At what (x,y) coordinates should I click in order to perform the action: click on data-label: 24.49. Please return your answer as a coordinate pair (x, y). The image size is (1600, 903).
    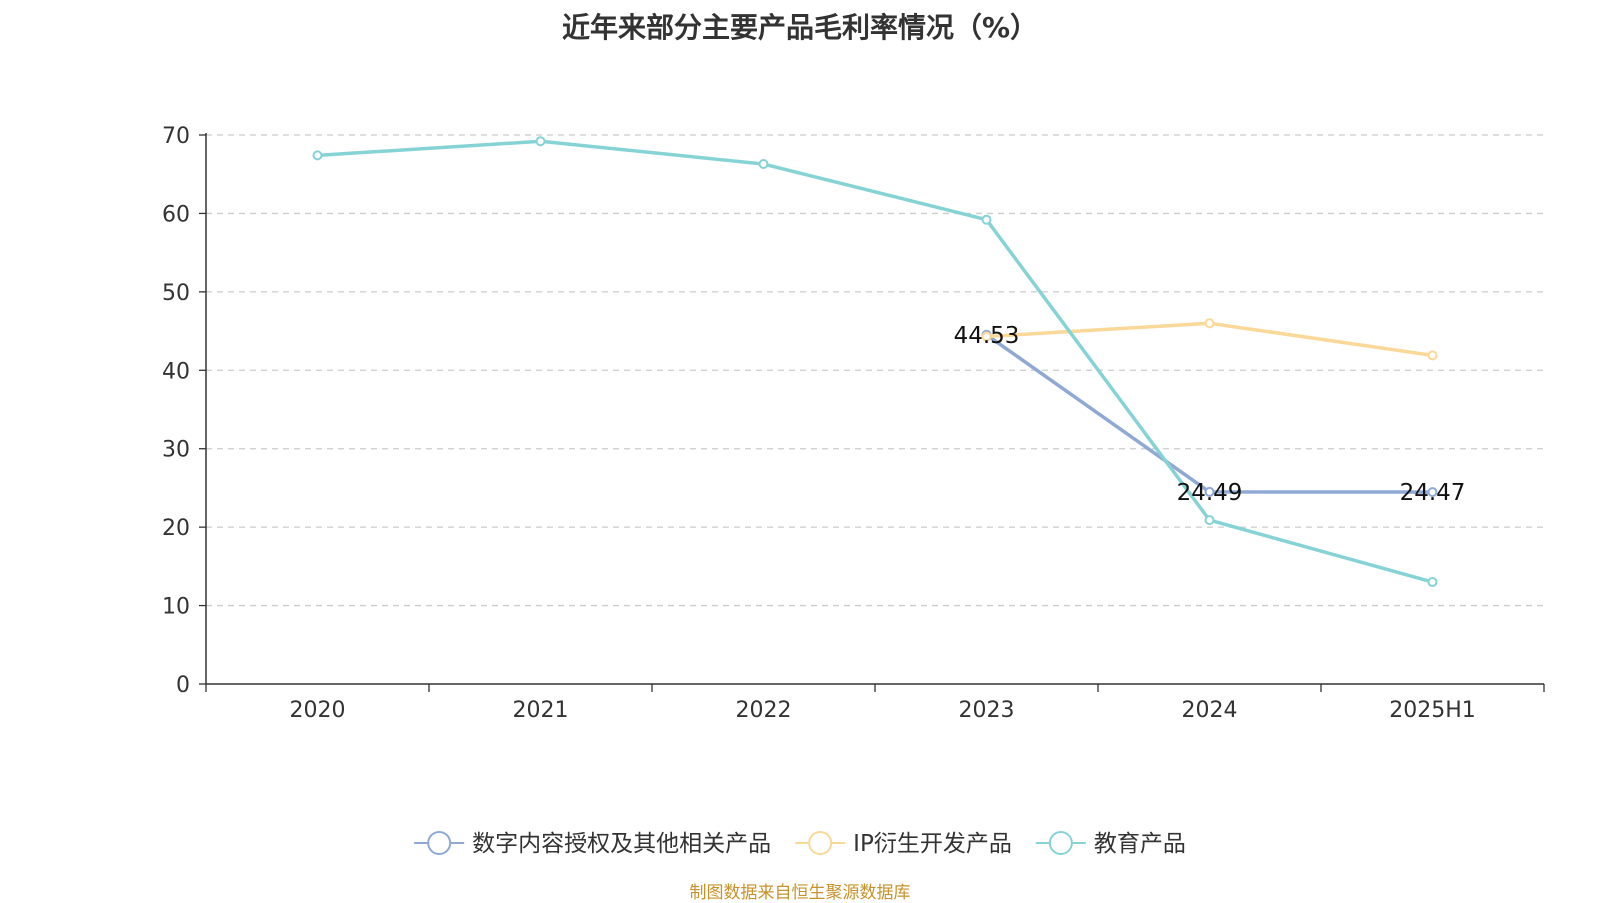
    Looking at the image, I should click on (1210, 493).